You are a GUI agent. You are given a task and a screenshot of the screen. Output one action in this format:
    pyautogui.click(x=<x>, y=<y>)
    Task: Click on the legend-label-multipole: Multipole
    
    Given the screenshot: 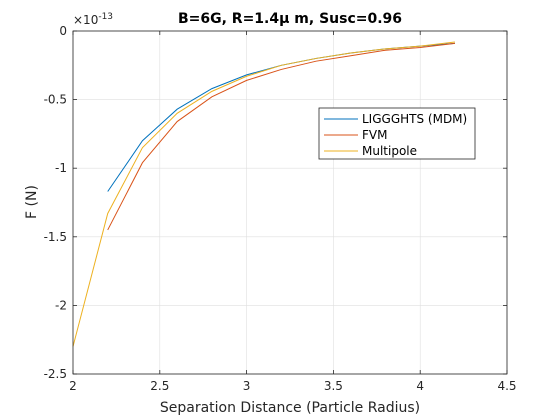 What is the action you would take?
    pyautogui.click(x=389, y=151)
    